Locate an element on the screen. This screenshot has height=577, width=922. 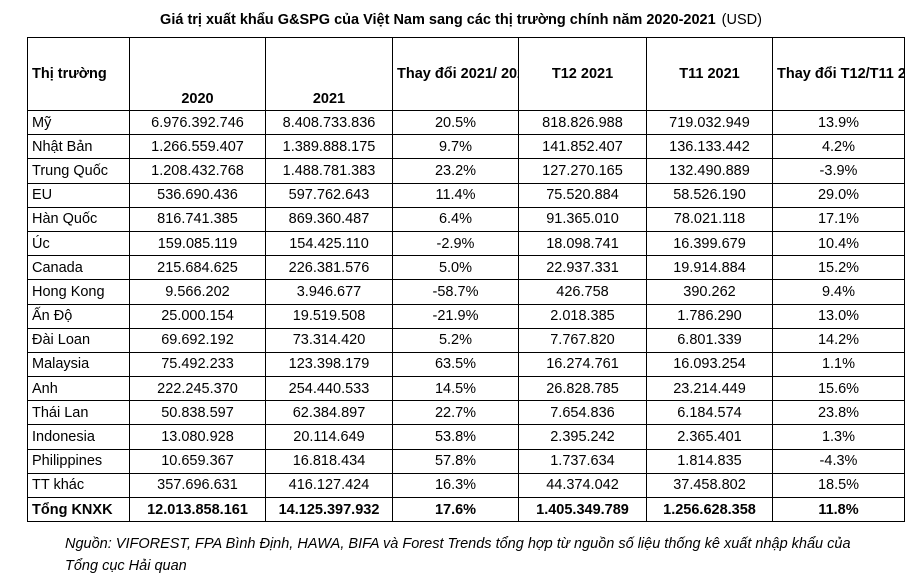
cell-t12: 18.098.741 is located at coordinates (582, 243).